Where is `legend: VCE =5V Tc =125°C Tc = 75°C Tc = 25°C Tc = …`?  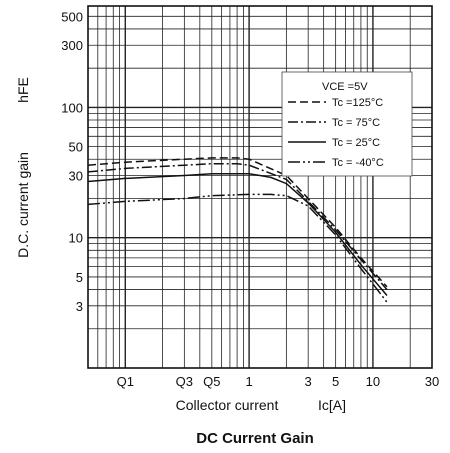 legend: VCE =5V Tc =125°C Tc = 75°C Tc = 25°C Tc = … is located at coordinates (347, 124).